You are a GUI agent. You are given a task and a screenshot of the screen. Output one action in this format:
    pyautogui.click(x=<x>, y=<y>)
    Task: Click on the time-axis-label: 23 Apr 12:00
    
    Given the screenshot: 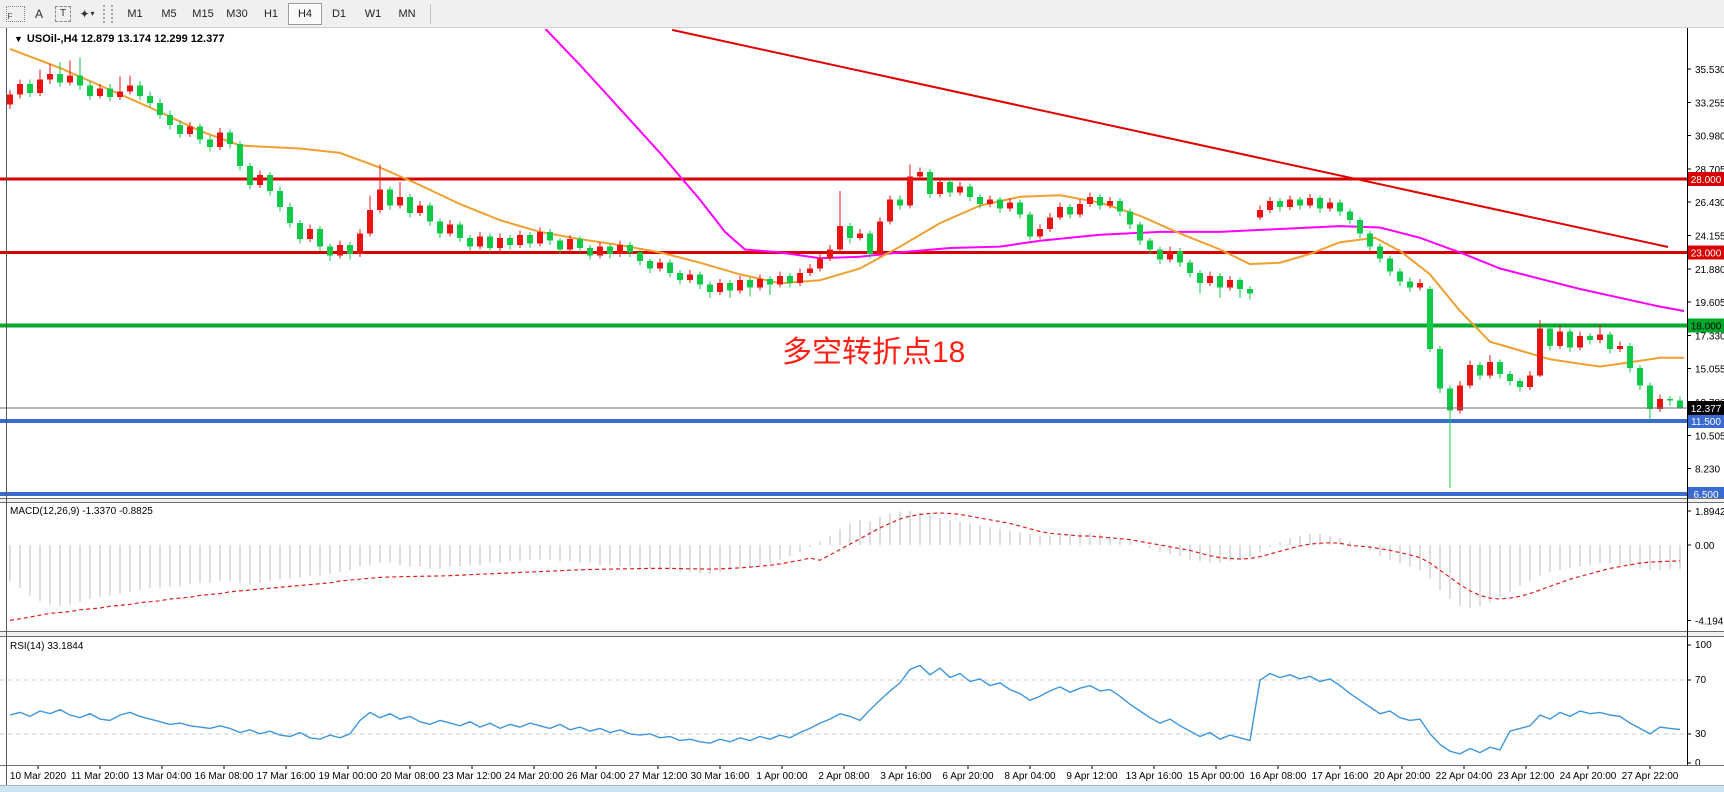 What is the action you would take?
    pyautogui.click(x=1526, y=776)
    